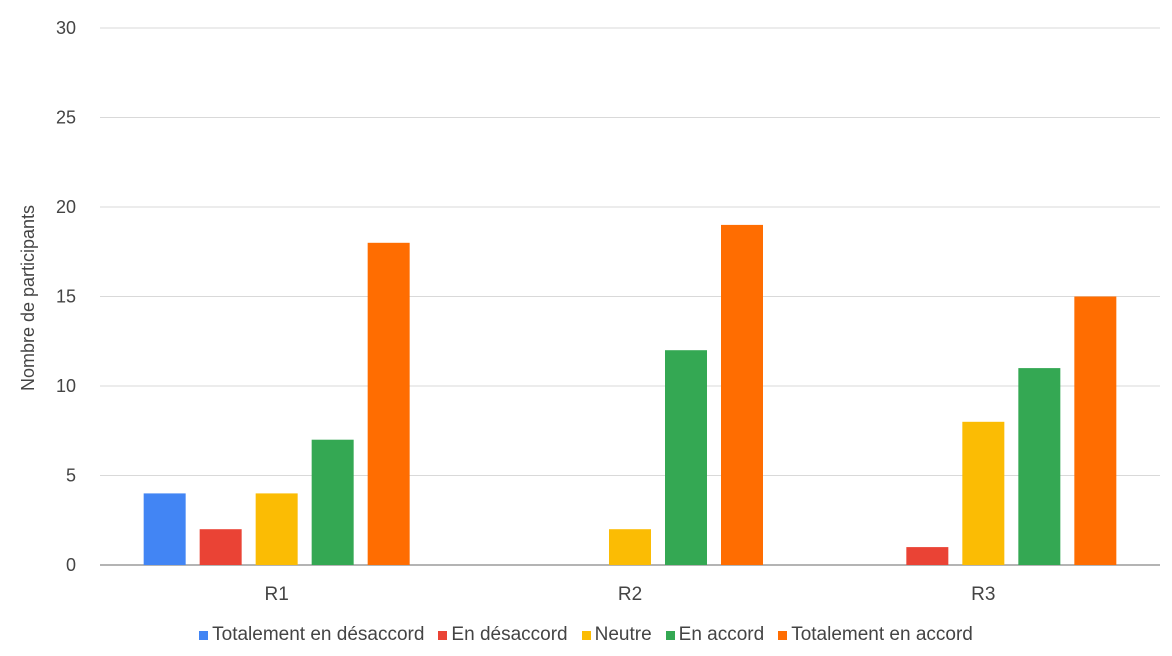 This screenshot has width=1172, height=656. I want to click on y-tick-label: 15, so click(66, 297).